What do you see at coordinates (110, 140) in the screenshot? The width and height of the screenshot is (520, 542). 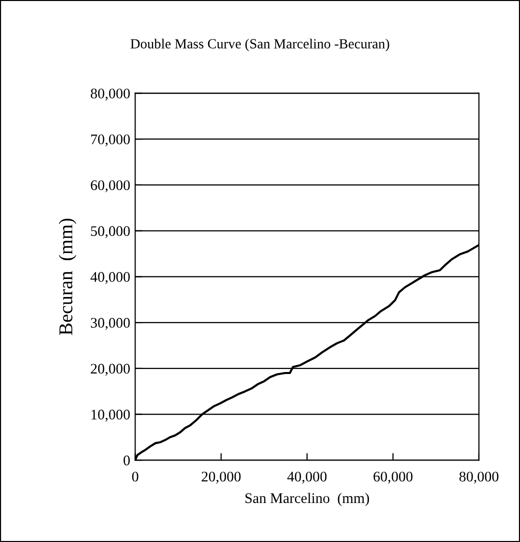 I see `y-tick-label: 70,000` at bounding box center [110, 140].